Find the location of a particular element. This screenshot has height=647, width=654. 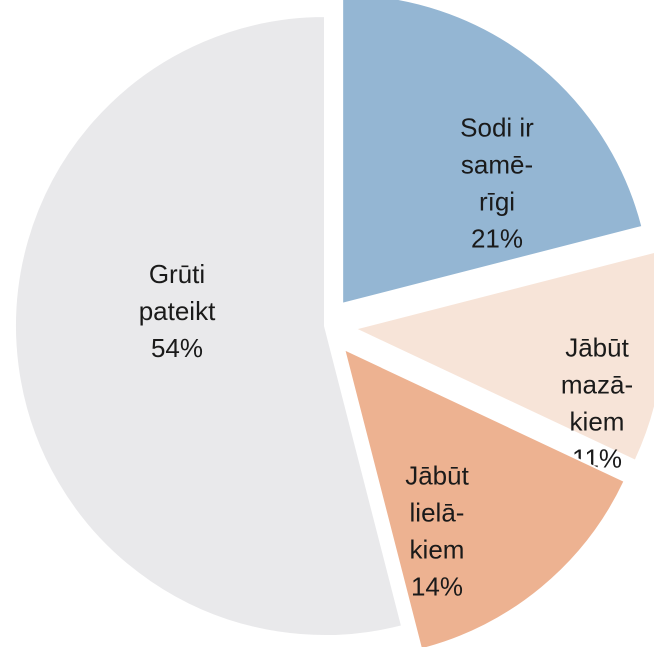

slice-label: lielā- is located at coordinates (437, 512).